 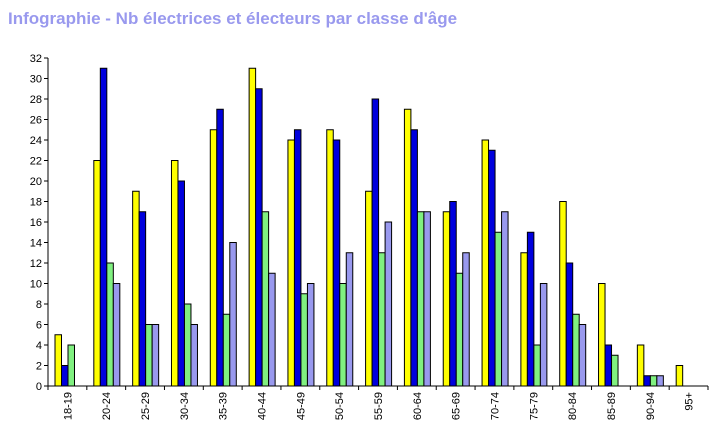 What do you see at coordinates (534, 406) in the screenshot?
I see `x-tick-label: 75-79` at bounding box center [534, 406].